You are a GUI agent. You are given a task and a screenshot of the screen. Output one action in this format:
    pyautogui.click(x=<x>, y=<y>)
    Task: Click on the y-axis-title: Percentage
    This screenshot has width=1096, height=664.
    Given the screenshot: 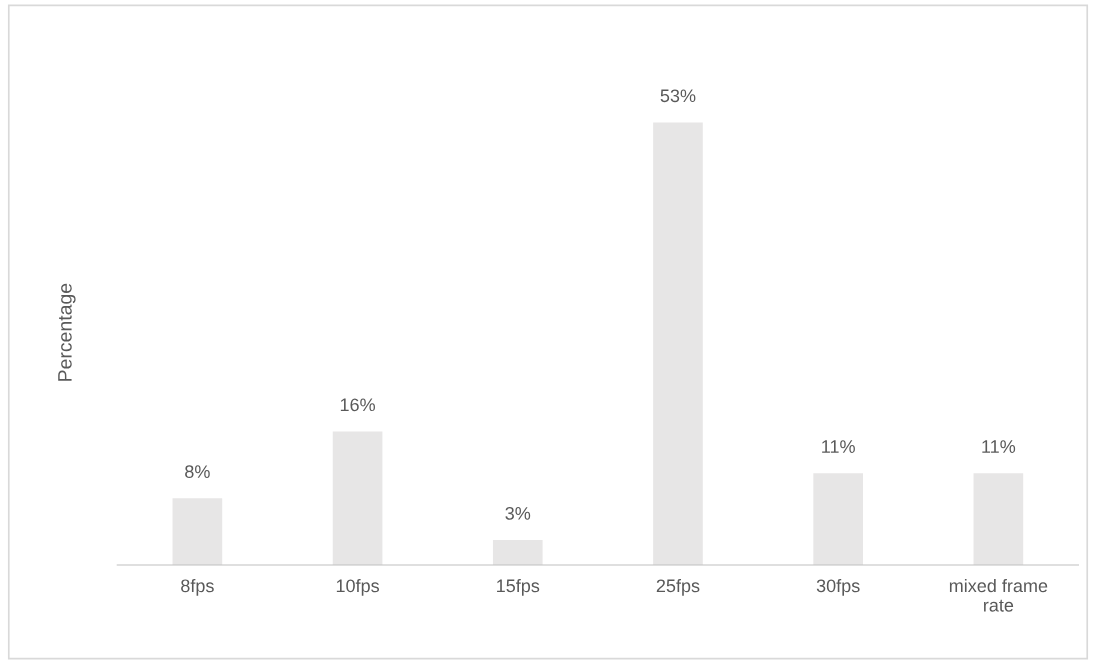 What is the action you would take?
    pyautogui.click(x=67, y=332)
    